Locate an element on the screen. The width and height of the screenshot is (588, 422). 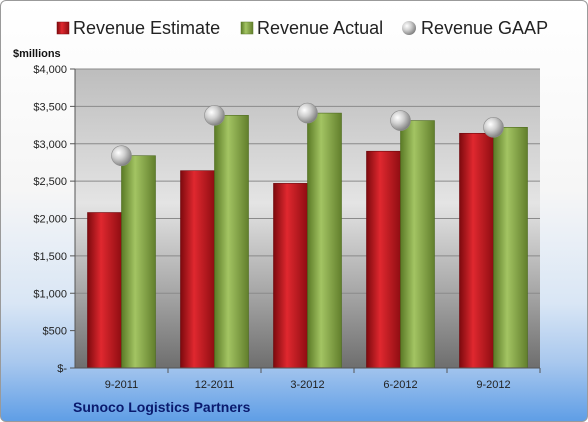
legend-label-estimate: Revenue Estimate is located at coordinates (146, 28).